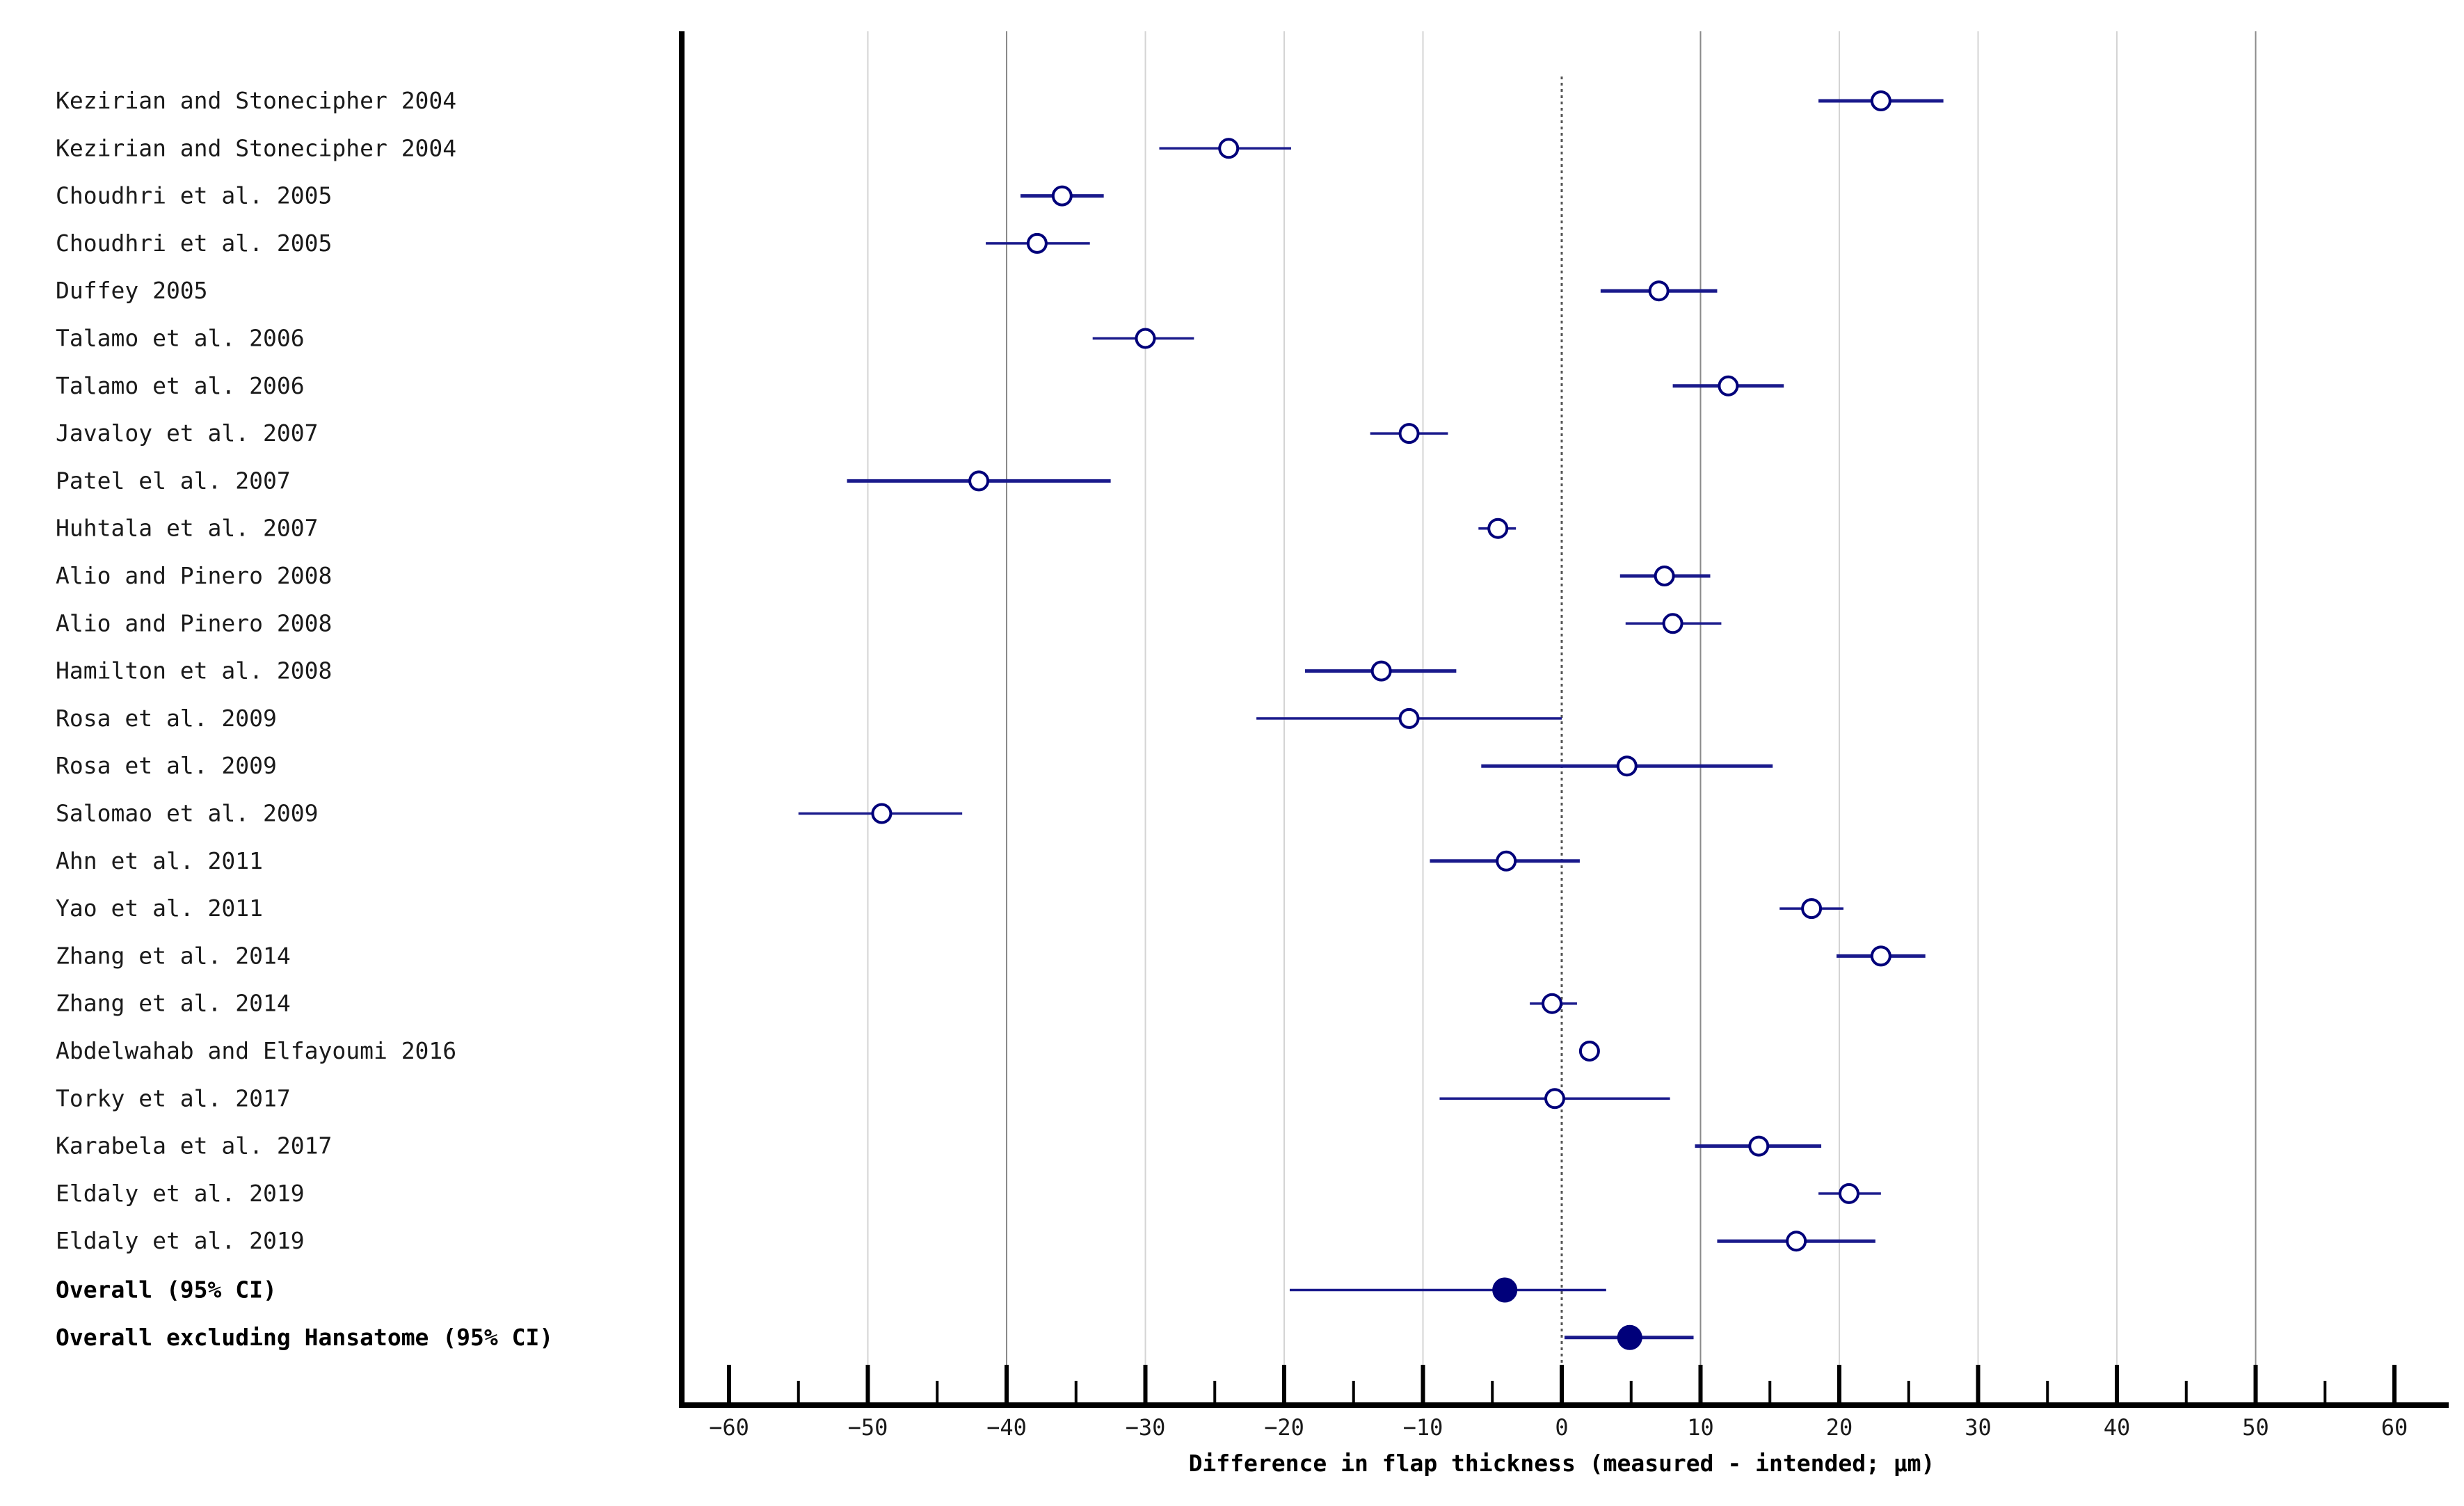 This screenshot has width=2464, height=1506. I want to click on overall-label: Overall (95% CI), so click(166, 1290).